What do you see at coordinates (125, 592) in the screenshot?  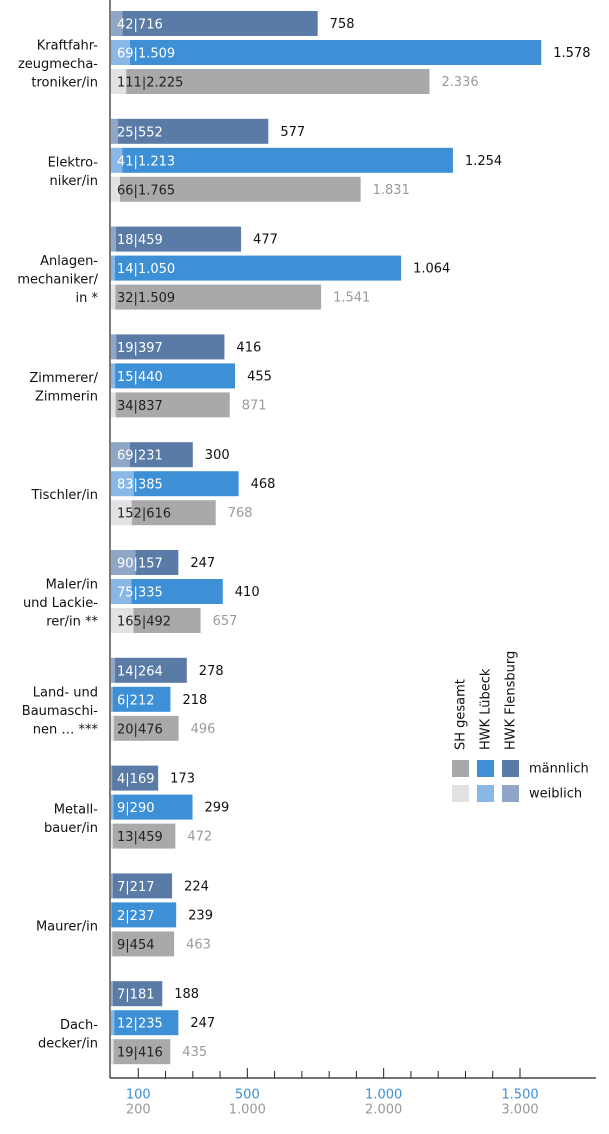 I see `female-label: 75` at bounding box center [125, 592].